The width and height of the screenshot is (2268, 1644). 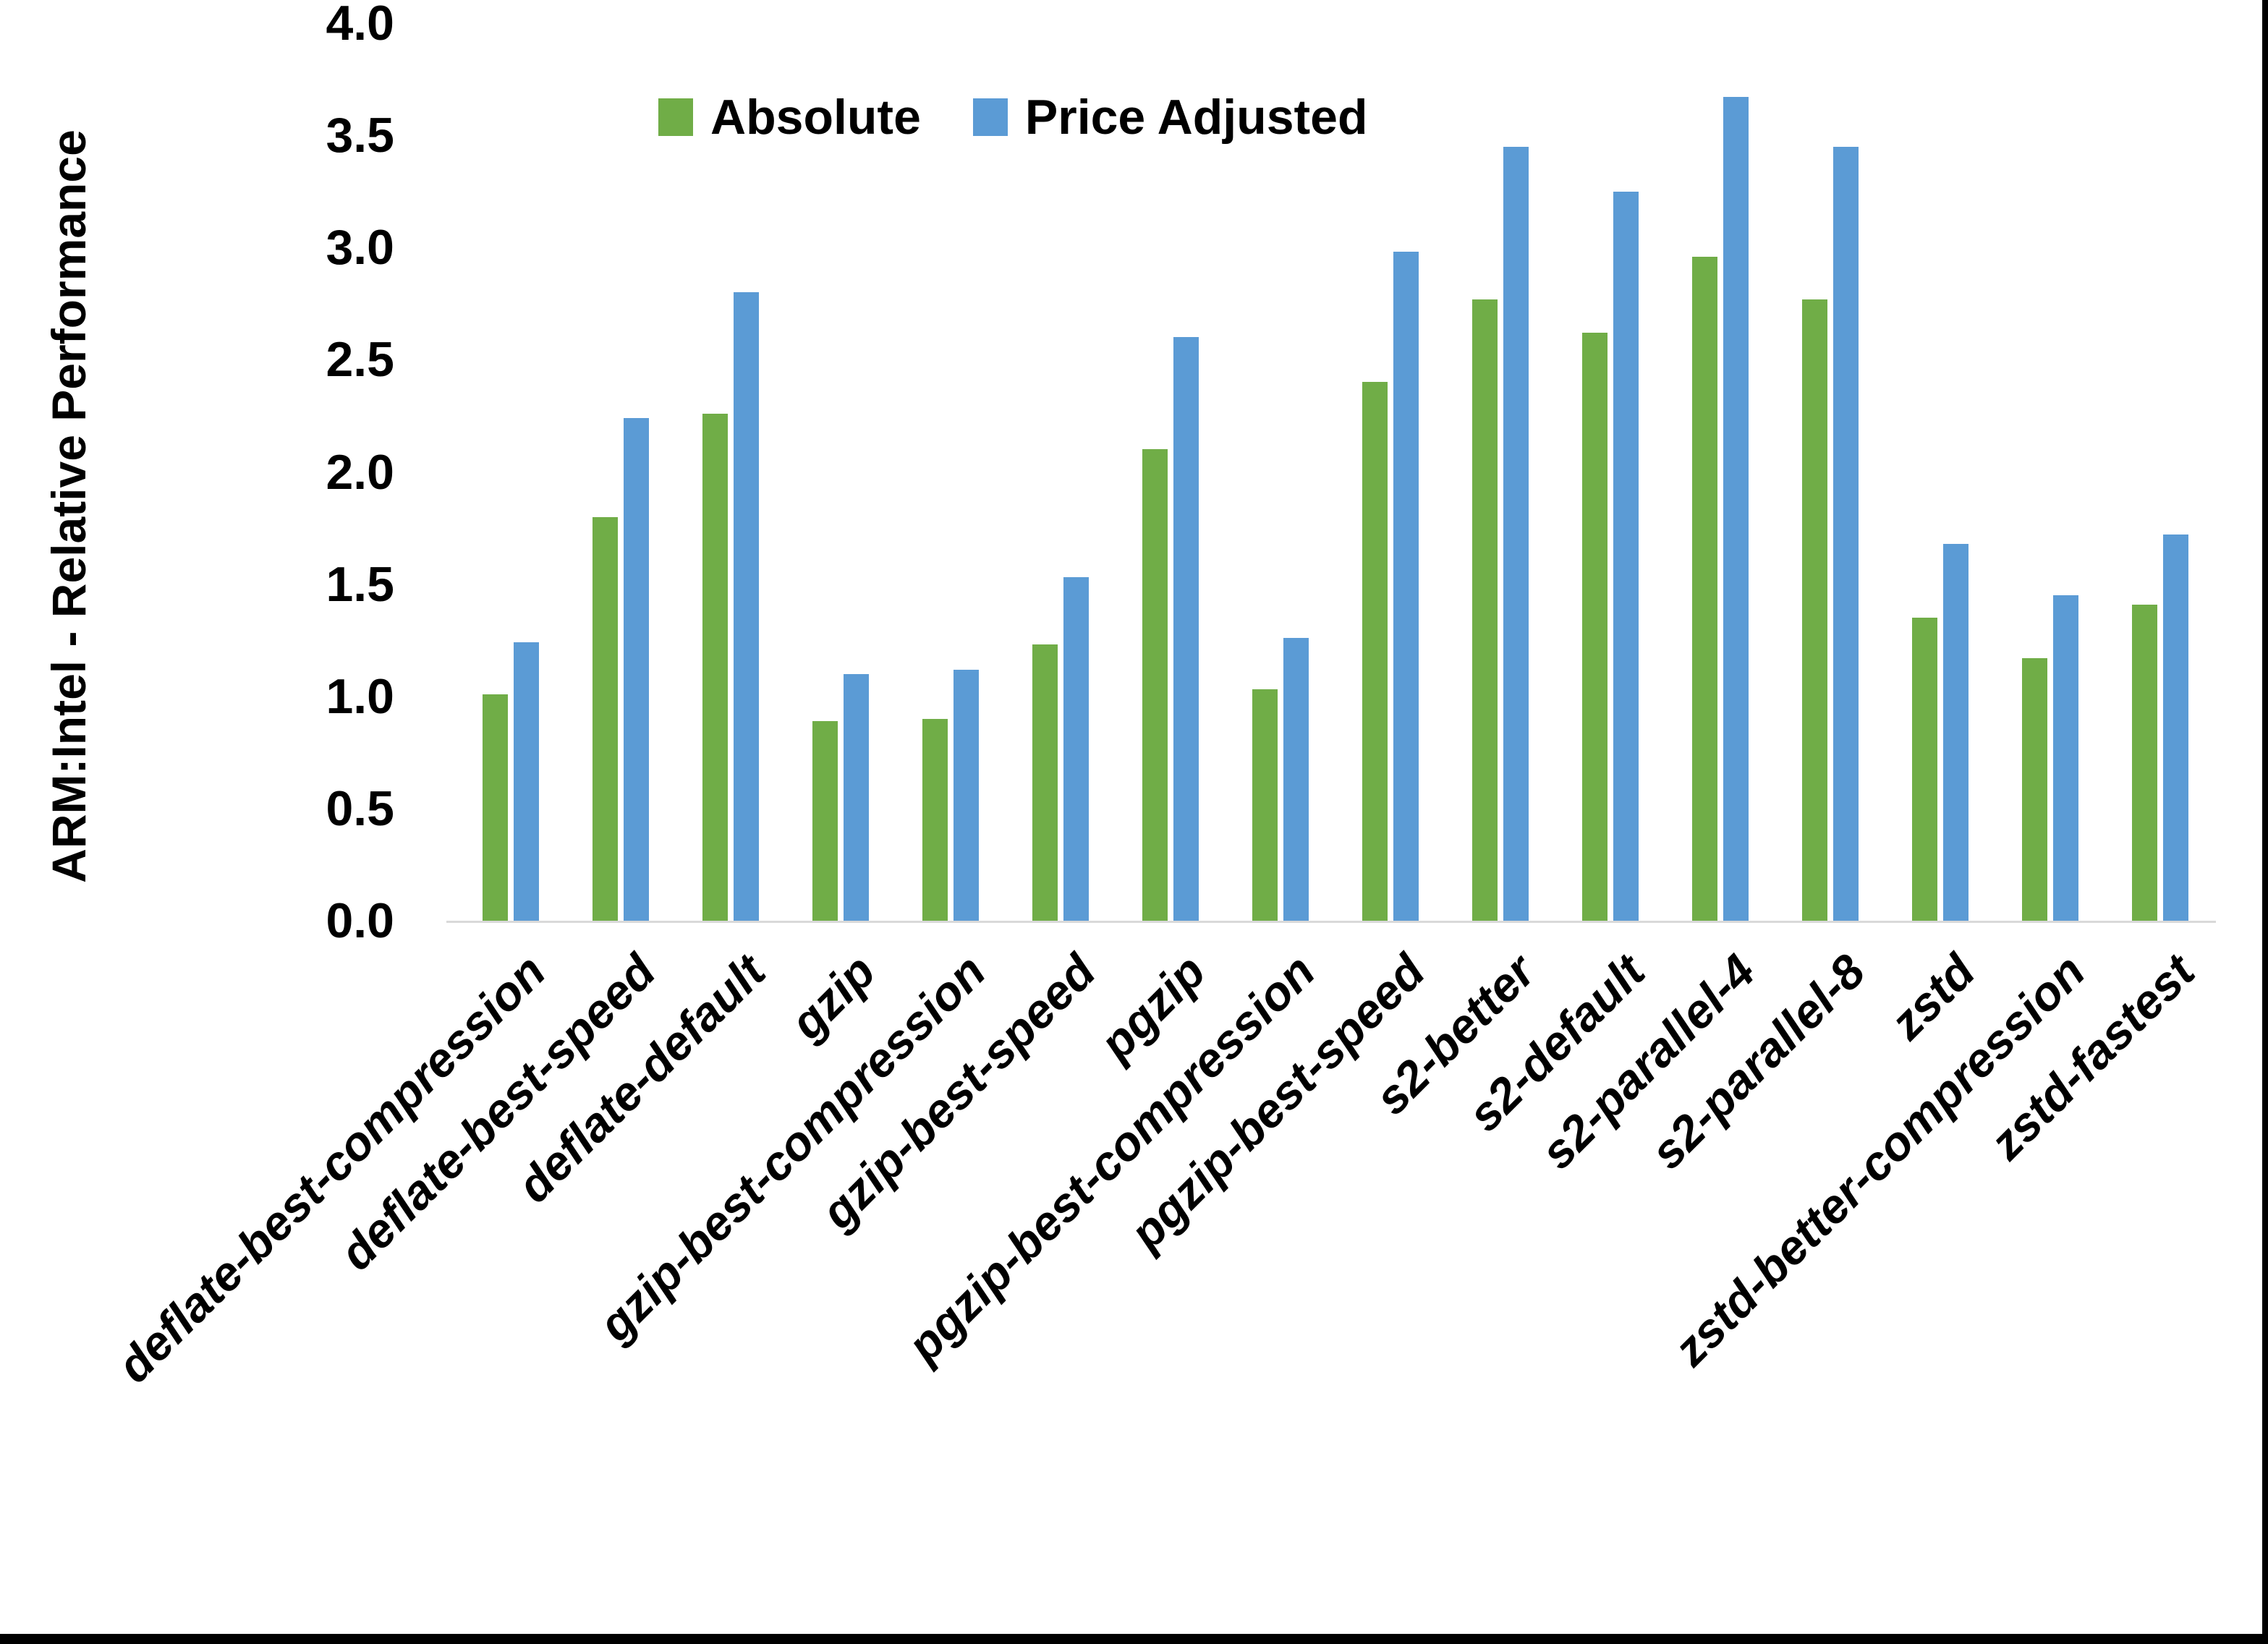 What do you see at coordinates (2265, 822) in the screenshot?
I see `frame-border-right` at bounding box center [2265, 822].